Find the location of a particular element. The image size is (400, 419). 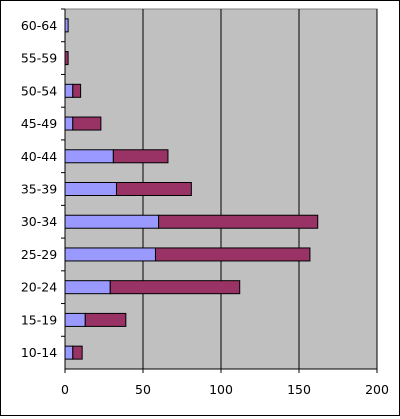

category-label: 35-39 is located at coordinates (39, 189).